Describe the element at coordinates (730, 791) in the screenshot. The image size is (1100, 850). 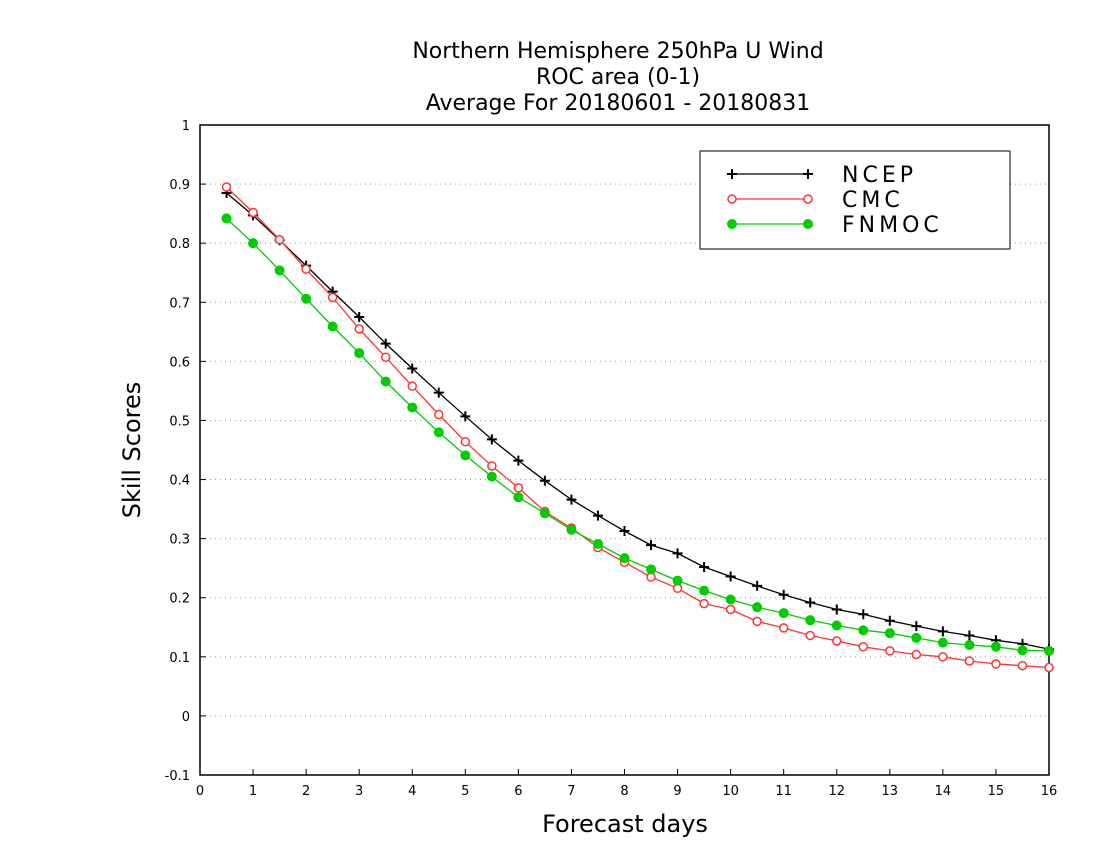
I see `x-tick-label: 10` at that location.